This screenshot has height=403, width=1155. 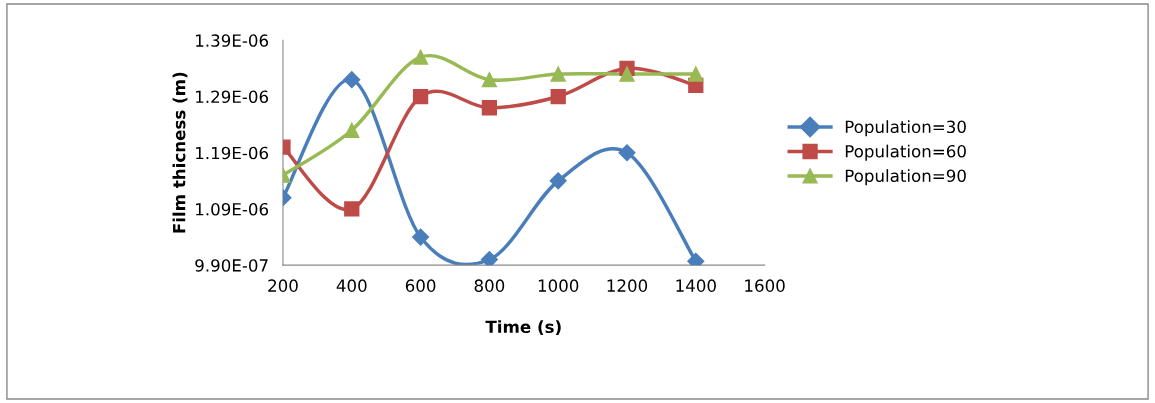 What do you see at coordinates (420, 285) in the screenshot?
I see `x-tick-label: 600` at bounding box center [420, 285].